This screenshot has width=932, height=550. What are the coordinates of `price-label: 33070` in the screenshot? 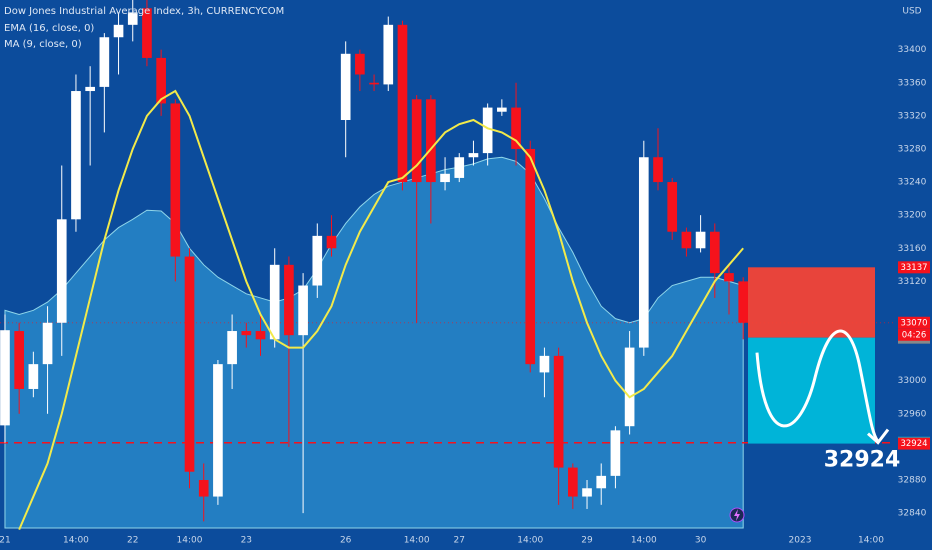 It's located at (913, 323).